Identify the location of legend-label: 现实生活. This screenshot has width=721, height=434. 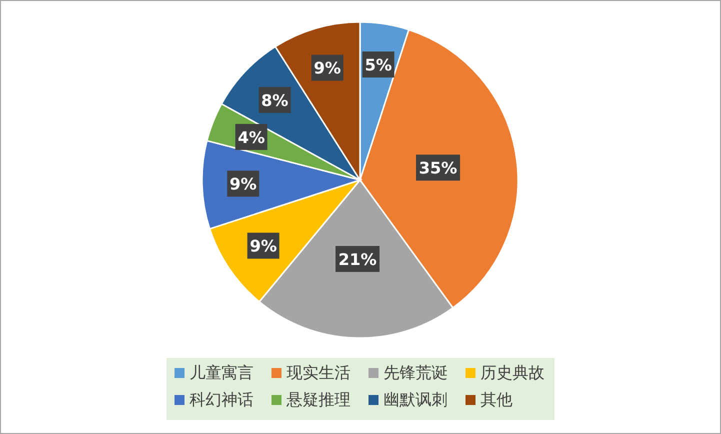
(318, 372).